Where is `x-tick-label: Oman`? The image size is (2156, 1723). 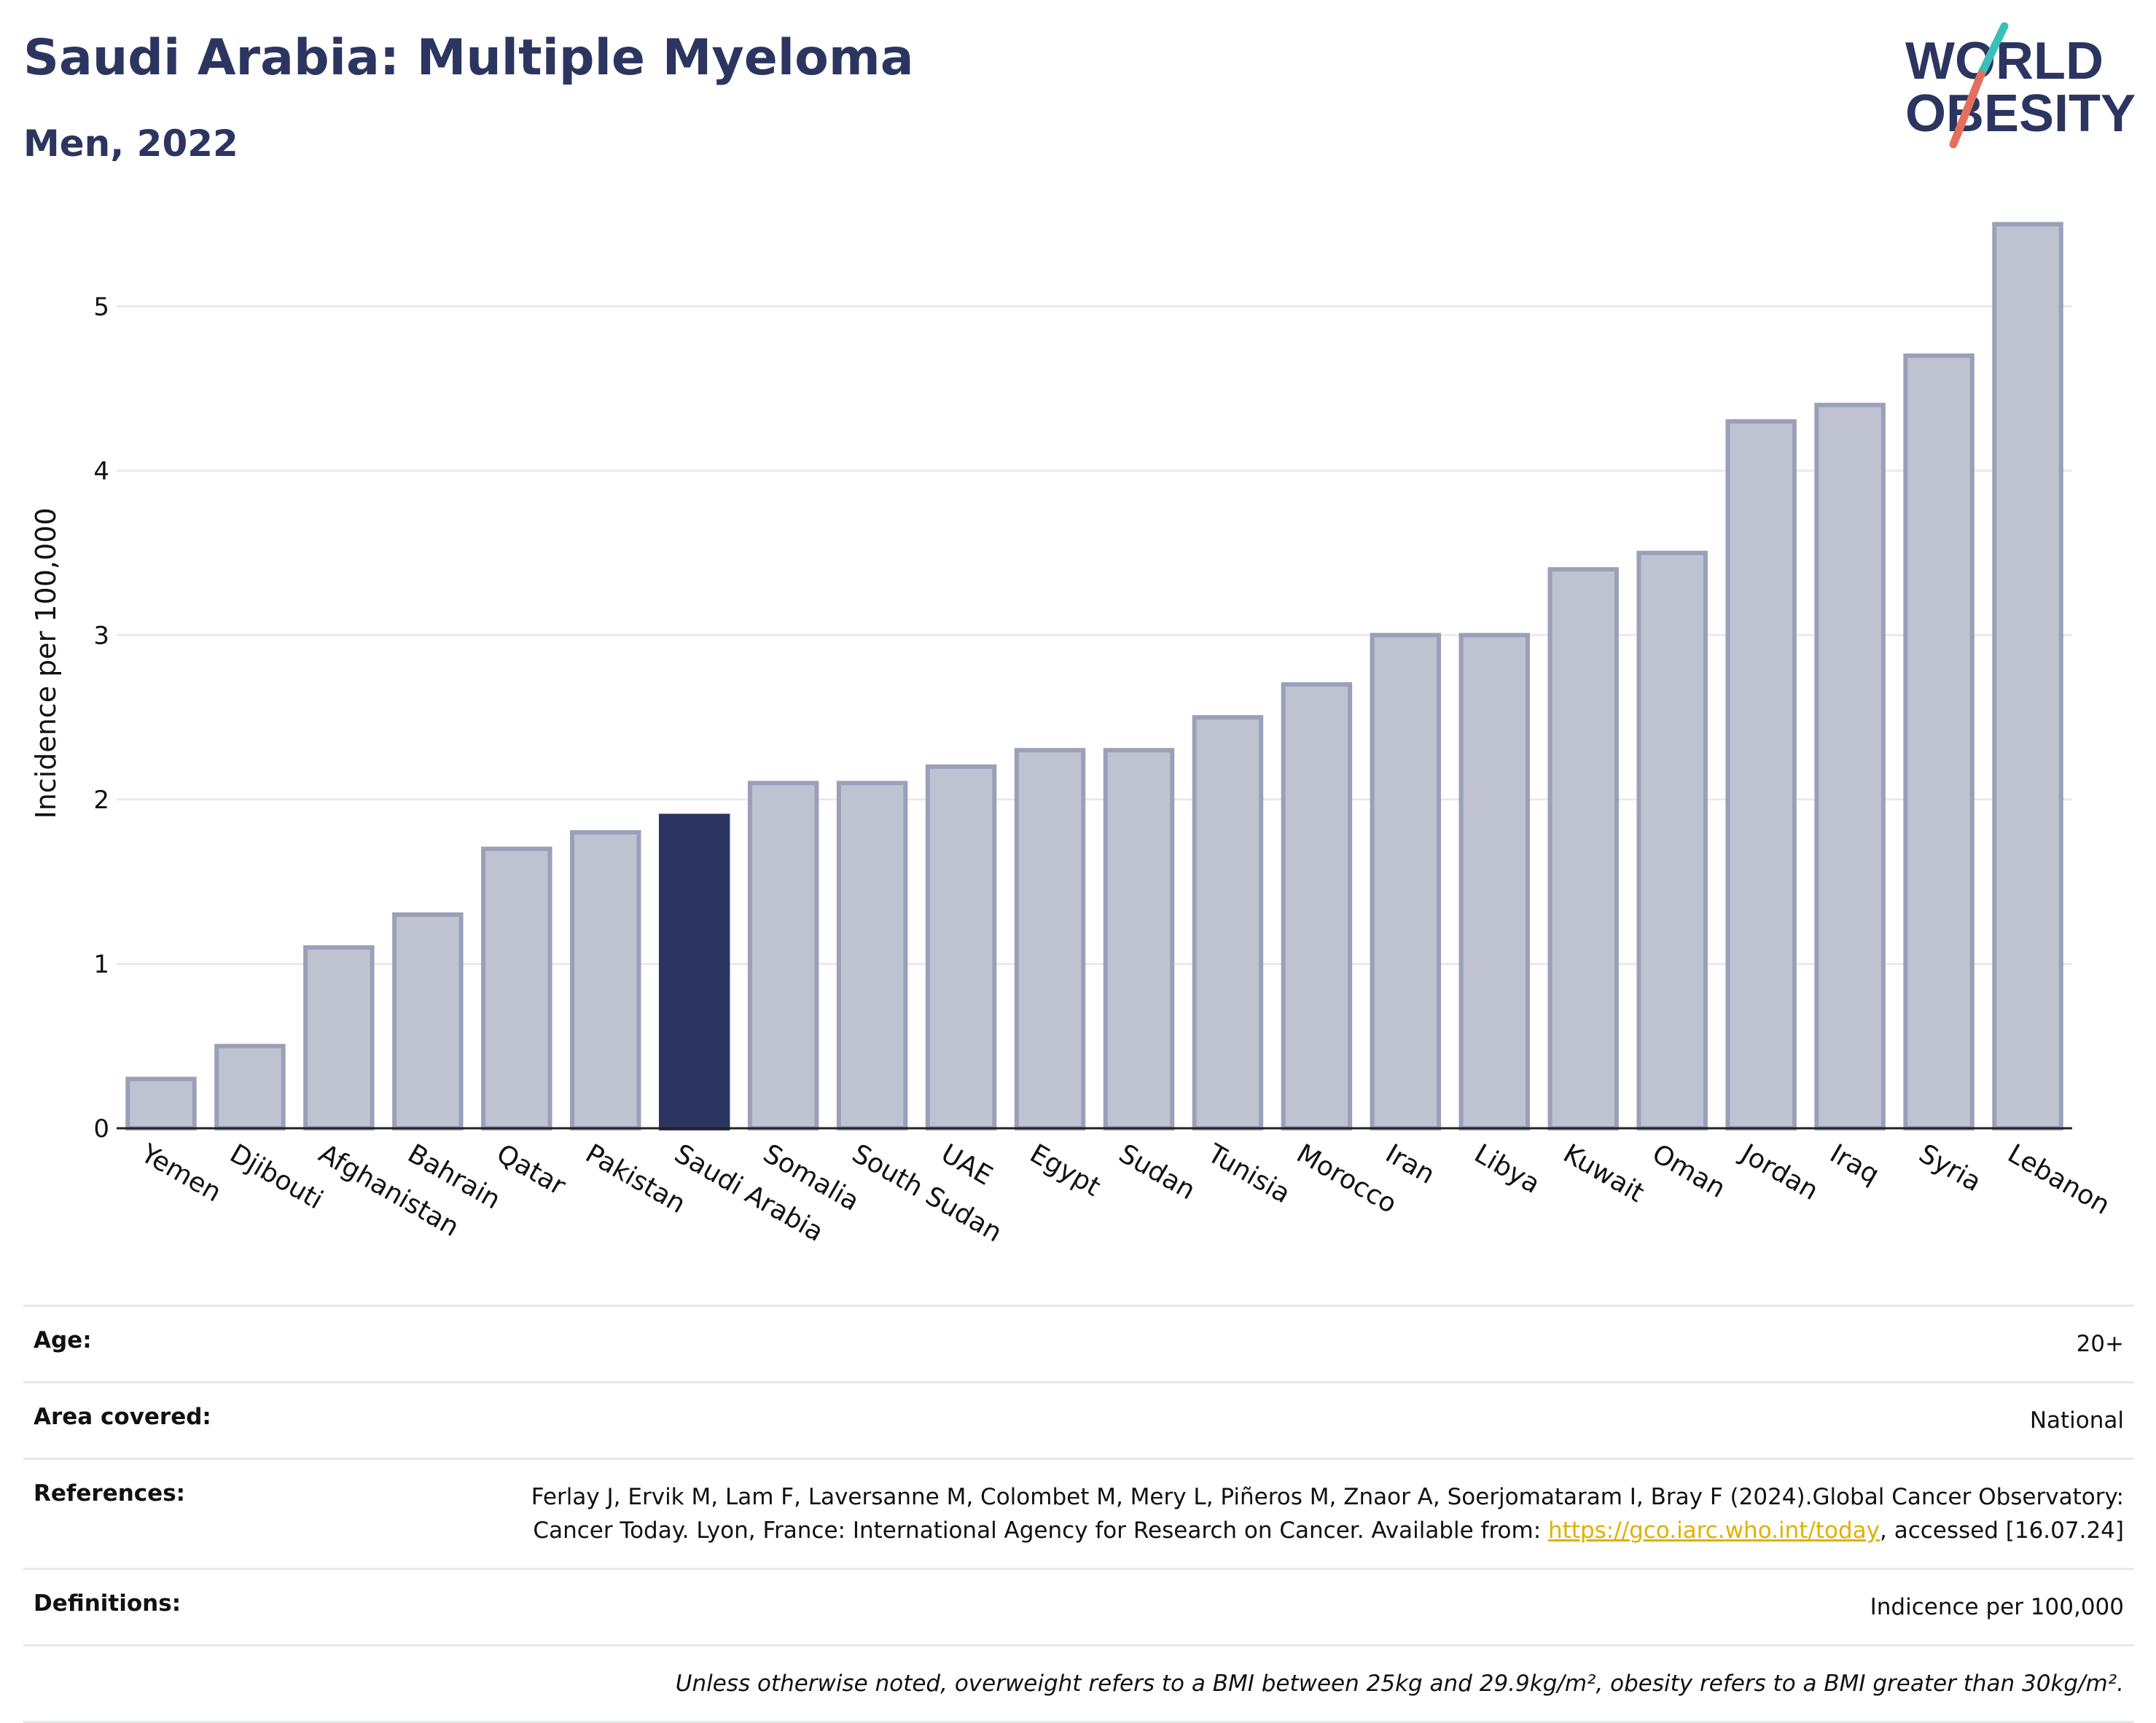 x-tick-label: Oman is located at coordinates (1689, 1171).